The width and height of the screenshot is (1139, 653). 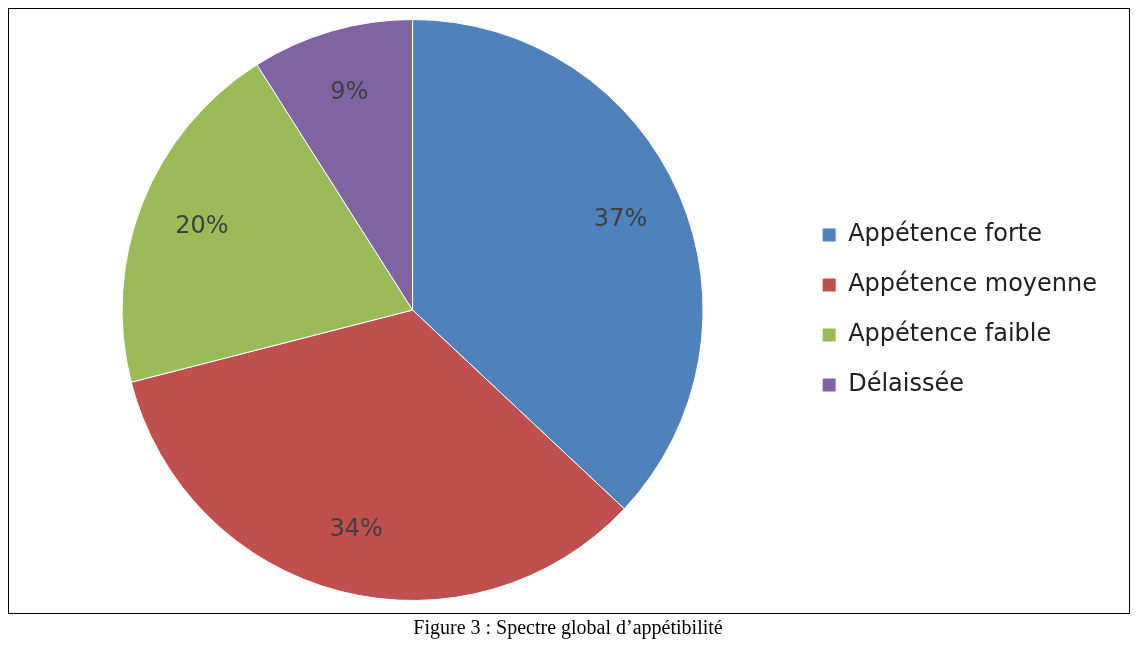 What do you see at coordinates (973, 283) in the screenshot?
I see `legend-label: Appétence moyenne` at bounding box center [973, 283].